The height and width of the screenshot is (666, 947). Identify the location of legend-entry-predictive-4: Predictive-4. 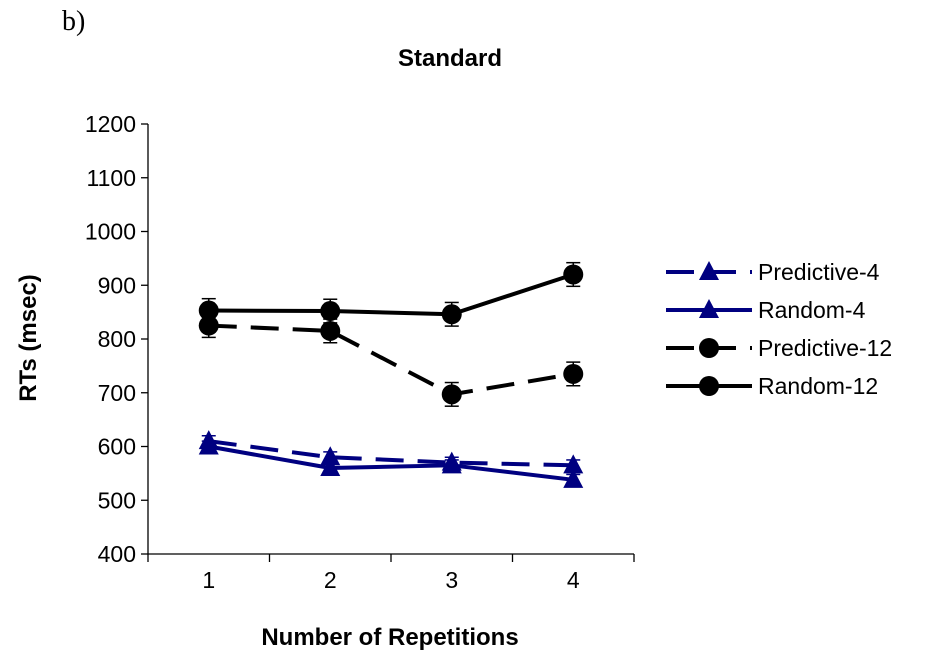
(773, 272).